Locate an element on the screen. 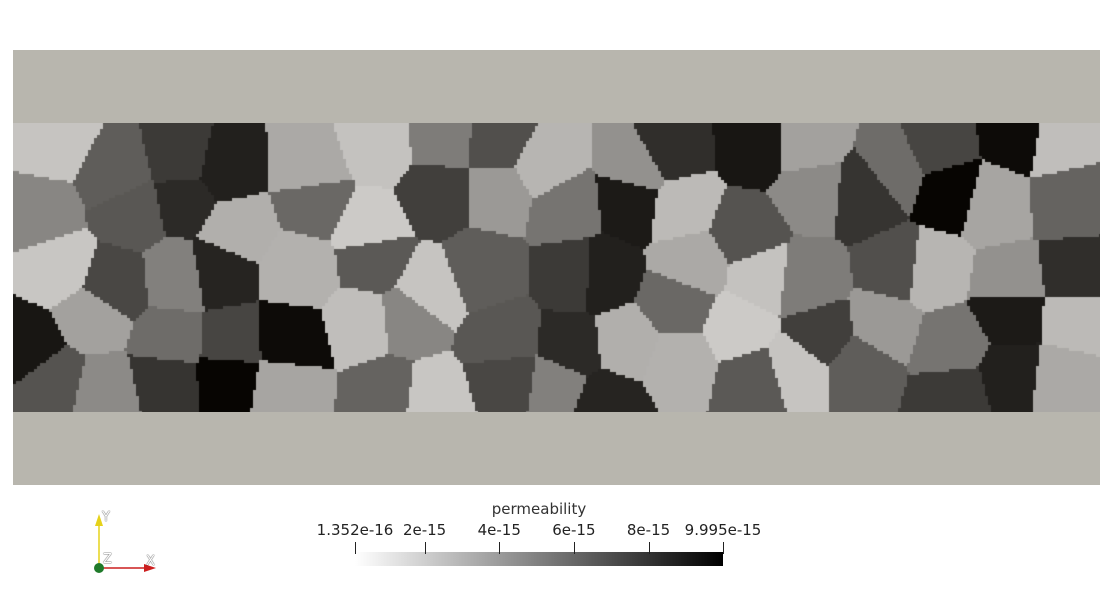  top-slab is located at coordinates (556, 86).